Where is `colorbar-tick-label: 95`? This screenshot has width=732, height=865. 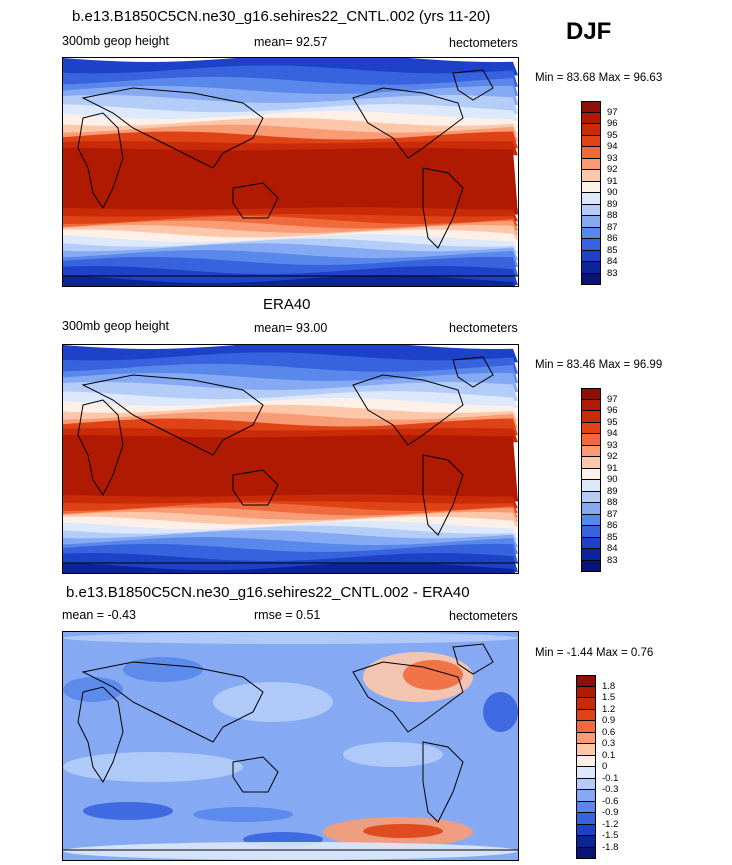 colorbar-tick-label: 95 is located at coordinates (612, 135).